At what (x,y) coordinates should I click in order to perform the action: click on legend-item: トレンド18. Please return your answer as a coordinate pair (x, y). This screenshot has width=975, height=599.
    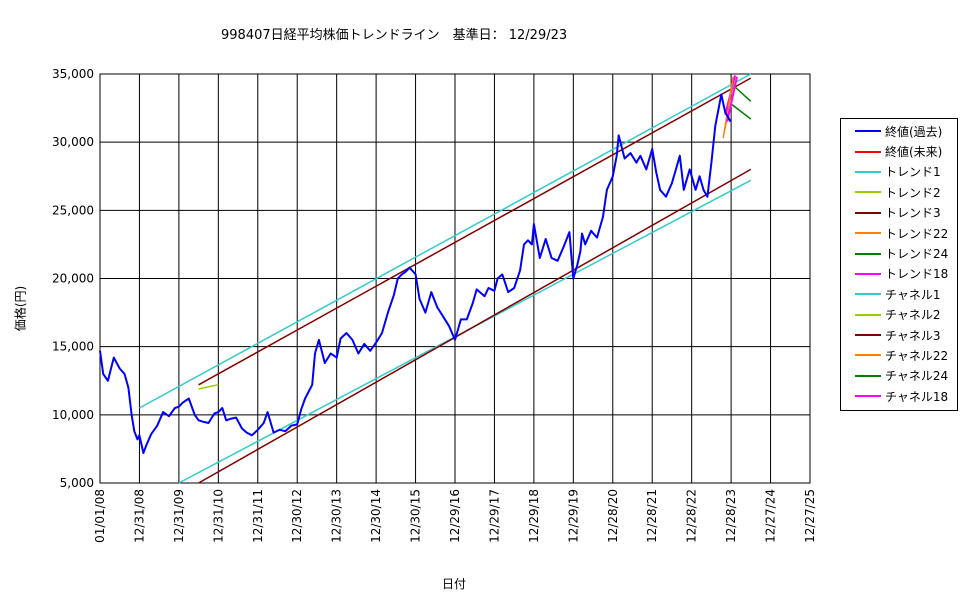
    Looking at the image, I should click on (899, 274).